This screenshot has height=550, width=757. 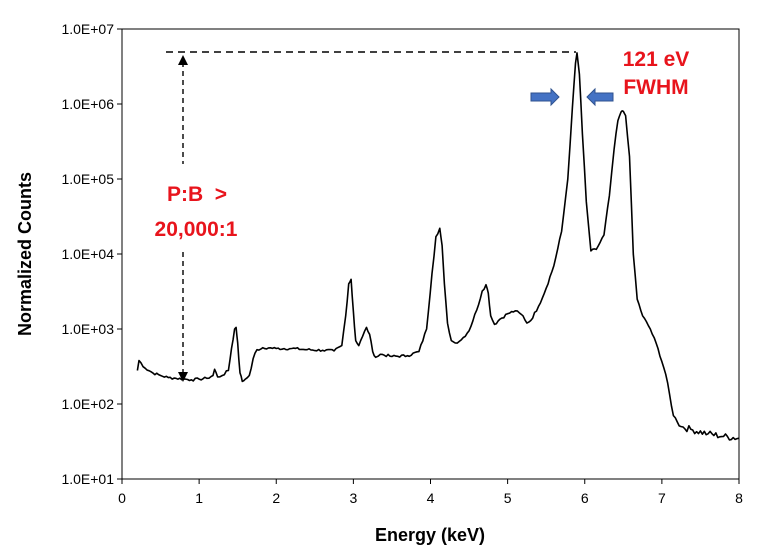 What do you see at coordinates (655, 87) in the screenshot?
I see `fwhm-label: FWHM` at bounding box center [655, 87].